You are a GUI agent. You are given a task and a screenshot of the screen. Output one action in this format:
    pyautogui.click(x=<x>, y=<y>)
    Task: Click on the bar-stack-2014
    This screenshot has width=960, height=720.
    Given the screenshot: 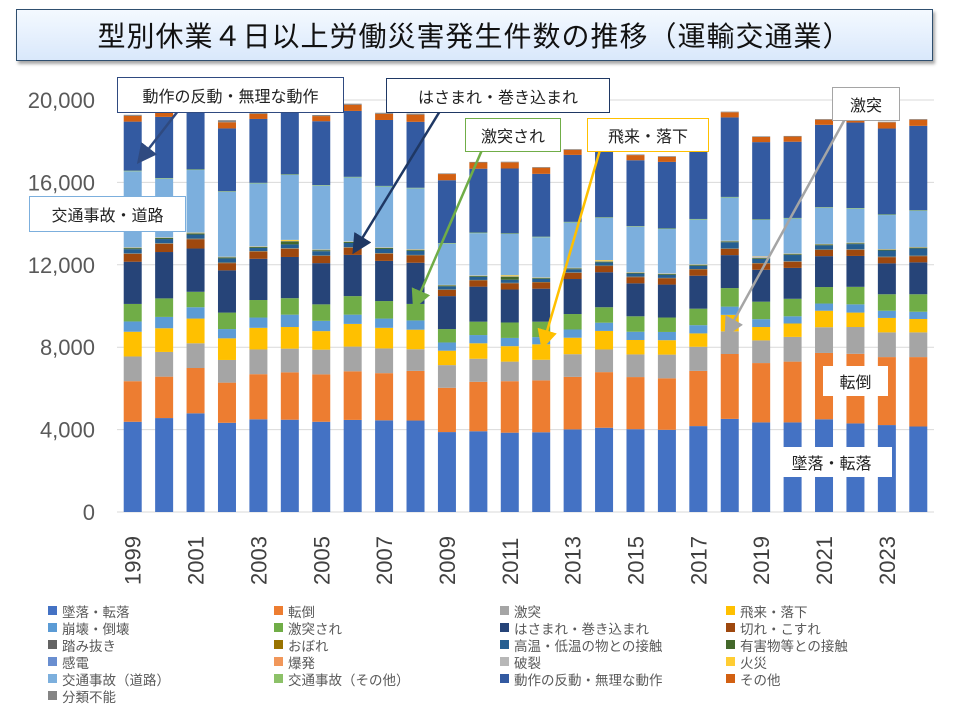 What is the action you would take?
    pyautogui.click(x=604, y=328)
    